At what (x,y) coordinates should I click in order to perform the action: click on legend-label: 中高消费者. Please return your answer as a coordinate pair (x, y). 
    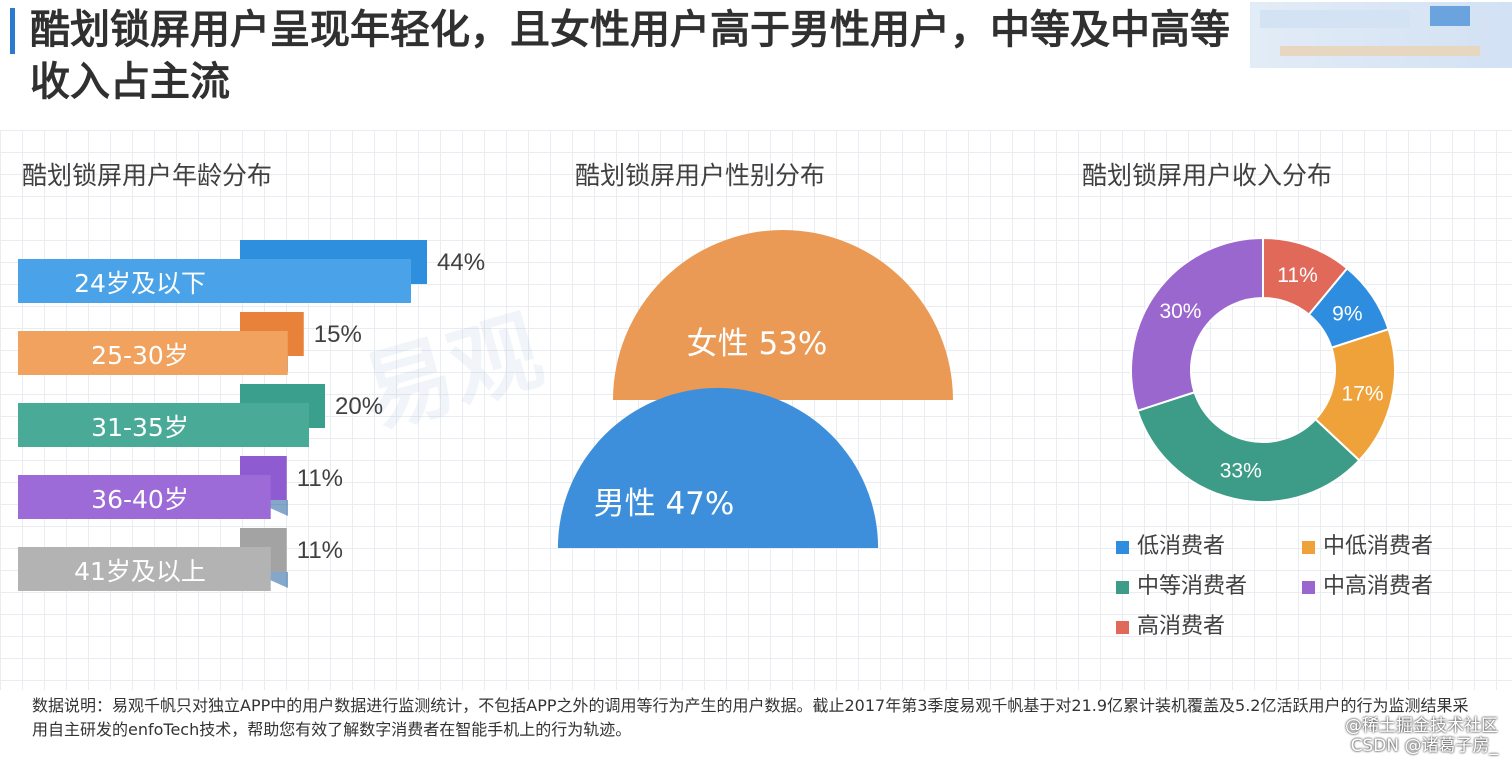
    Looking at the image, I should click on (1378, 586).